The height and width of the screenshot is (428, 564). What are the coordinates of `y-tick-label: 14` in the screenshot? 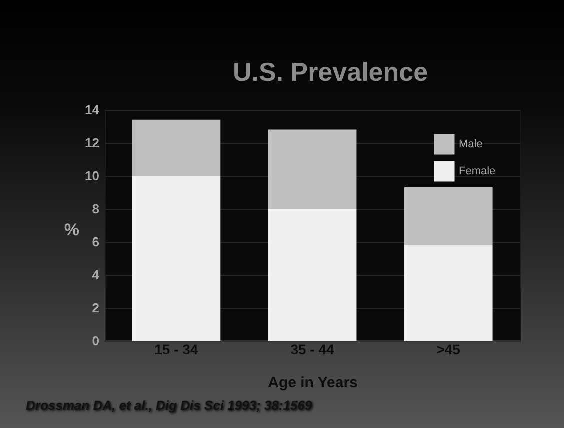 It's located at (92, 110).